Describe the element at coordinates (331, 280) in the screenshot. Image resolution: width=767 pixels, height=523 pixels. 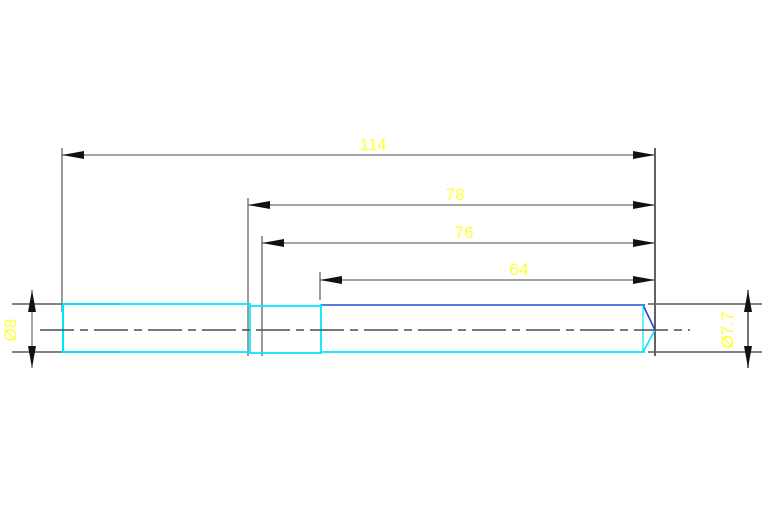
I see `dim-arrow-64-left` at that location.